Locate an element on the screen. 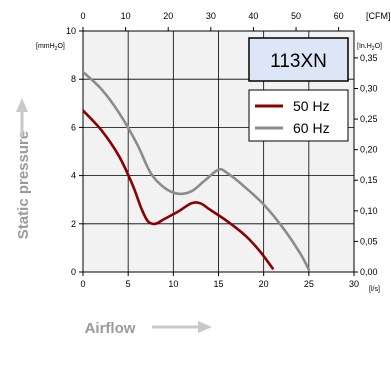  y-left-tick-label: 0 is located at coordinates (73, 272).